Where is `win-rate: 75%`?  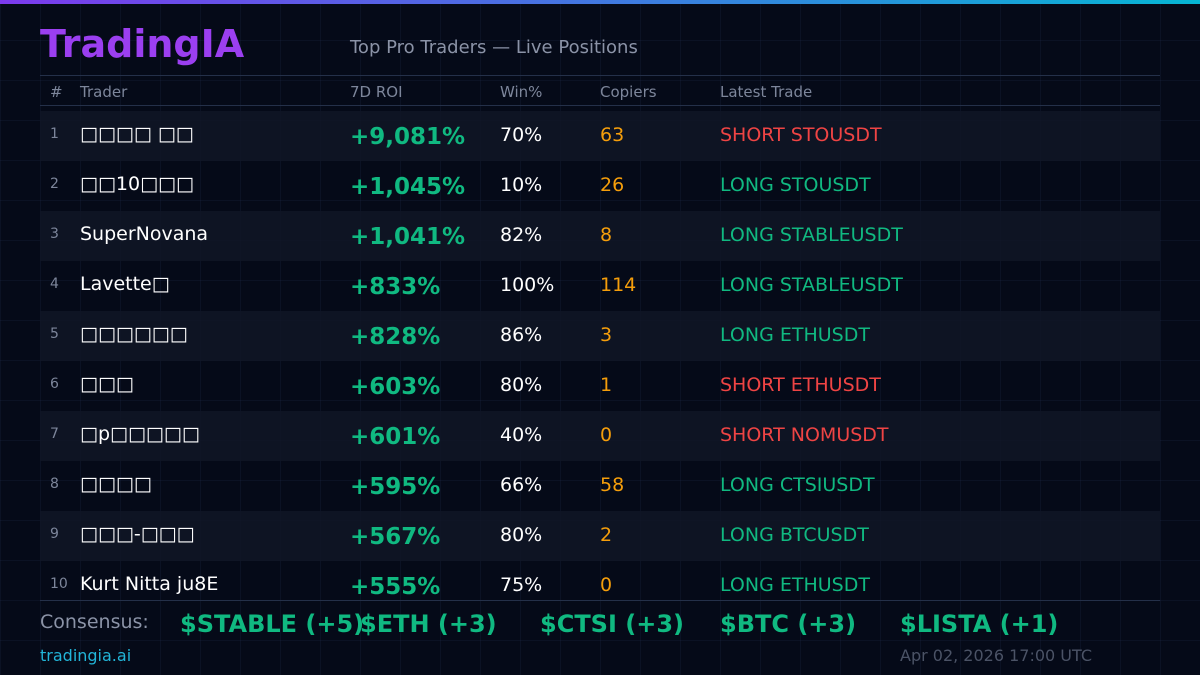 win-rate: 75% is located at coordinates (521, 585).